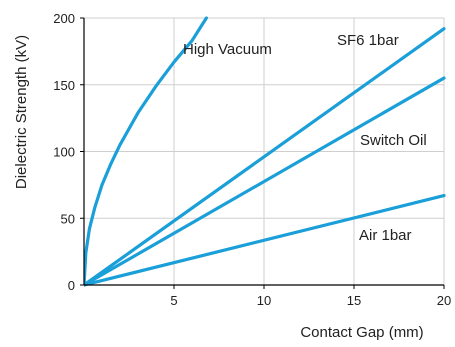 The width and height of the screenshot is (455, 347). Describe the element at coordinates (393, 140) in the screenshot. I see `series-label-switch-oil: Switch Oil` at that location.